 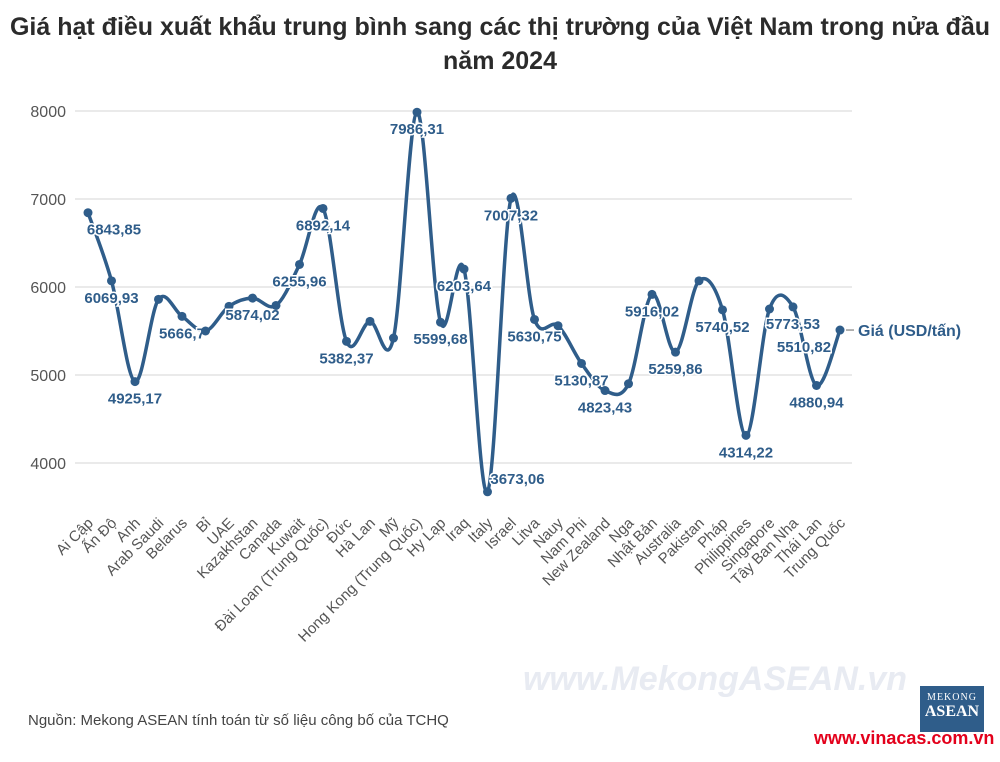 I want to click on data-label: 5630,75, so click(x=534, y=336).